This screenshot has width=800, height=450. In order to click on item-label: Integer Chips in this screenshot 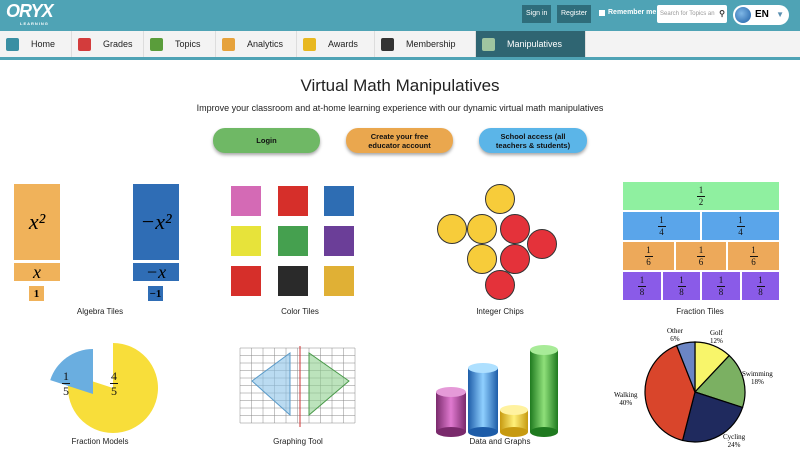, I will do `click(500, 311)`.